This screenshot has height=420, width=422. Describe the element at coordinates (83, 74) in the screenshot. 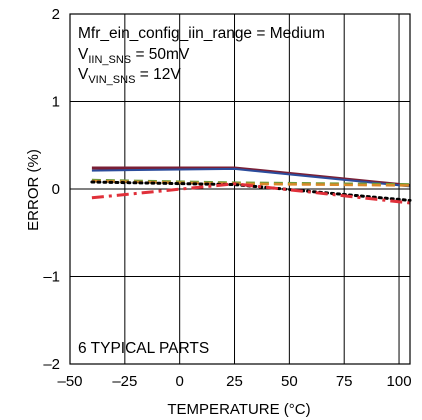

I see `annotation-v-letter-2: V` at that location.